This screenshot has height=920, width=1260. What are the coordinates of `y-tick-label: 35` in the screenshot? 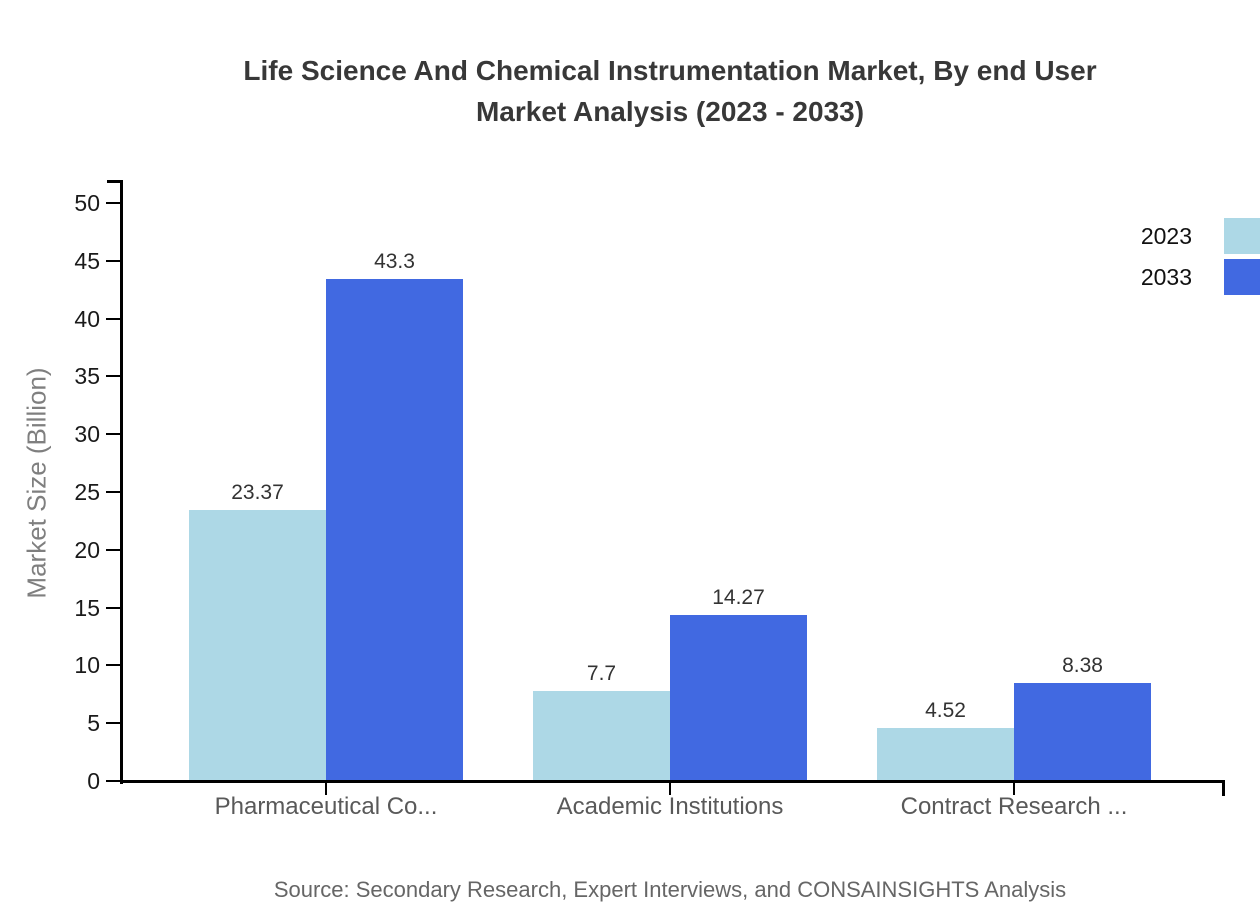 It's located at (87, 376).